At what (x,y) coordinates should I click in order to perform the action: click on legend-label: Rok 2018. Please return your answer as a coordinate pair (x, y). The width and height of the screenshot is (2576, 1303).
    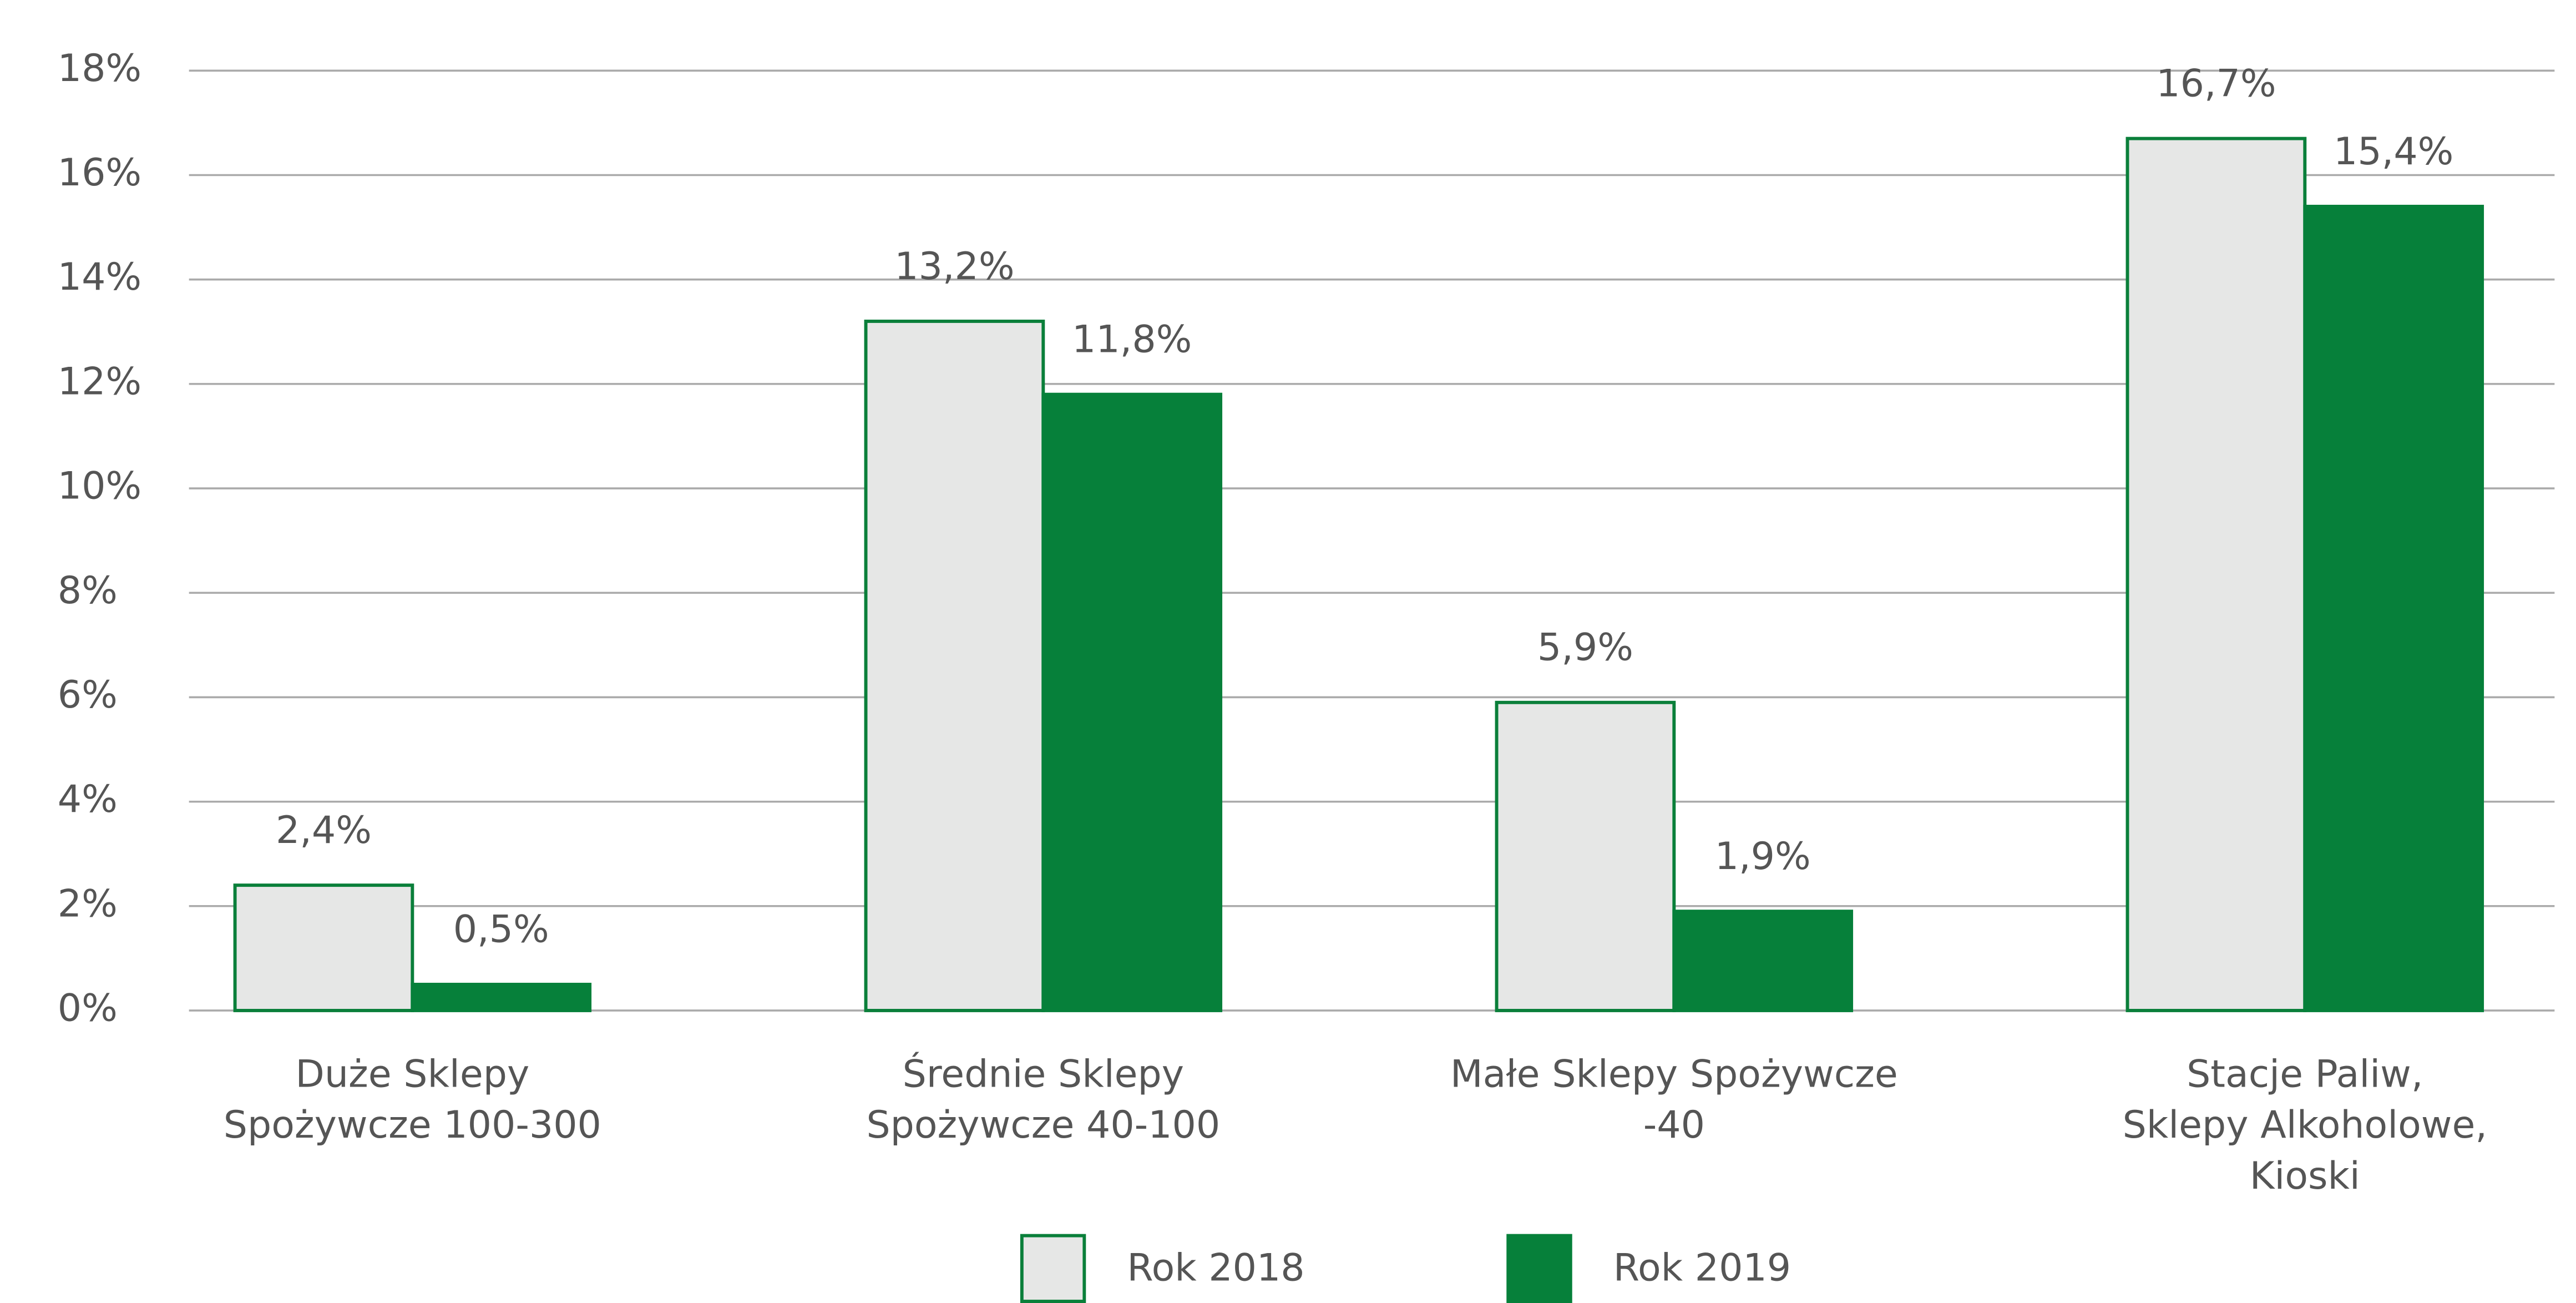
    Looking at the image, I should click on (1215, 1268).